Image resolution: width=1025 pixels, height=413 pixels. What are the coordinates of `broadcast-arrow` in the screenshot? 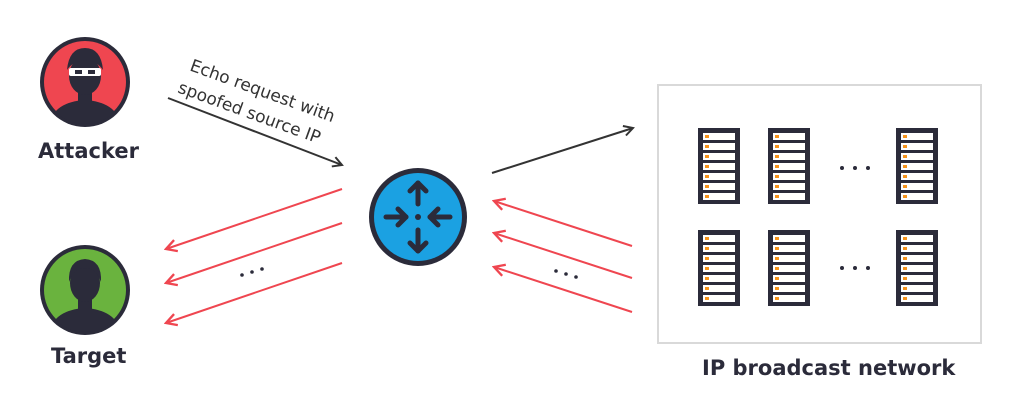 It's located at (562, 151).